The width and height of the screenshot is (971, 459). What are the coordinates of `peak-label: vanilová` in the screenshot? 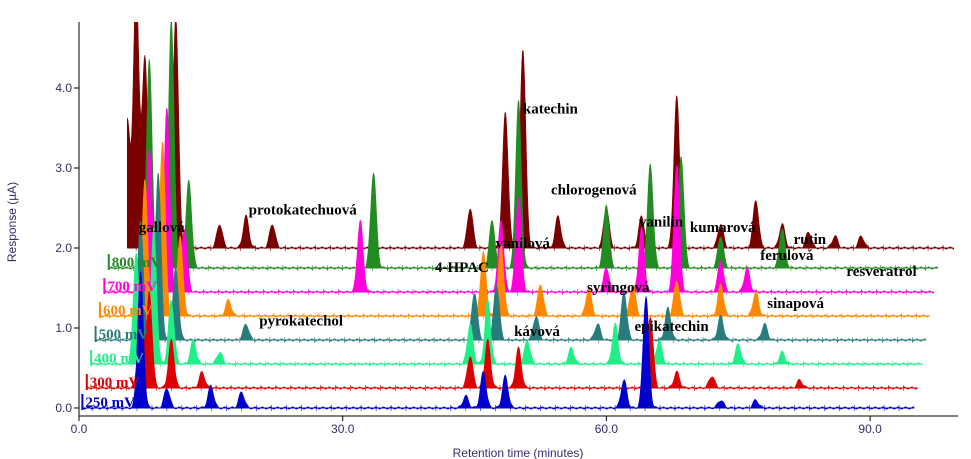 It's located at (523, 244).